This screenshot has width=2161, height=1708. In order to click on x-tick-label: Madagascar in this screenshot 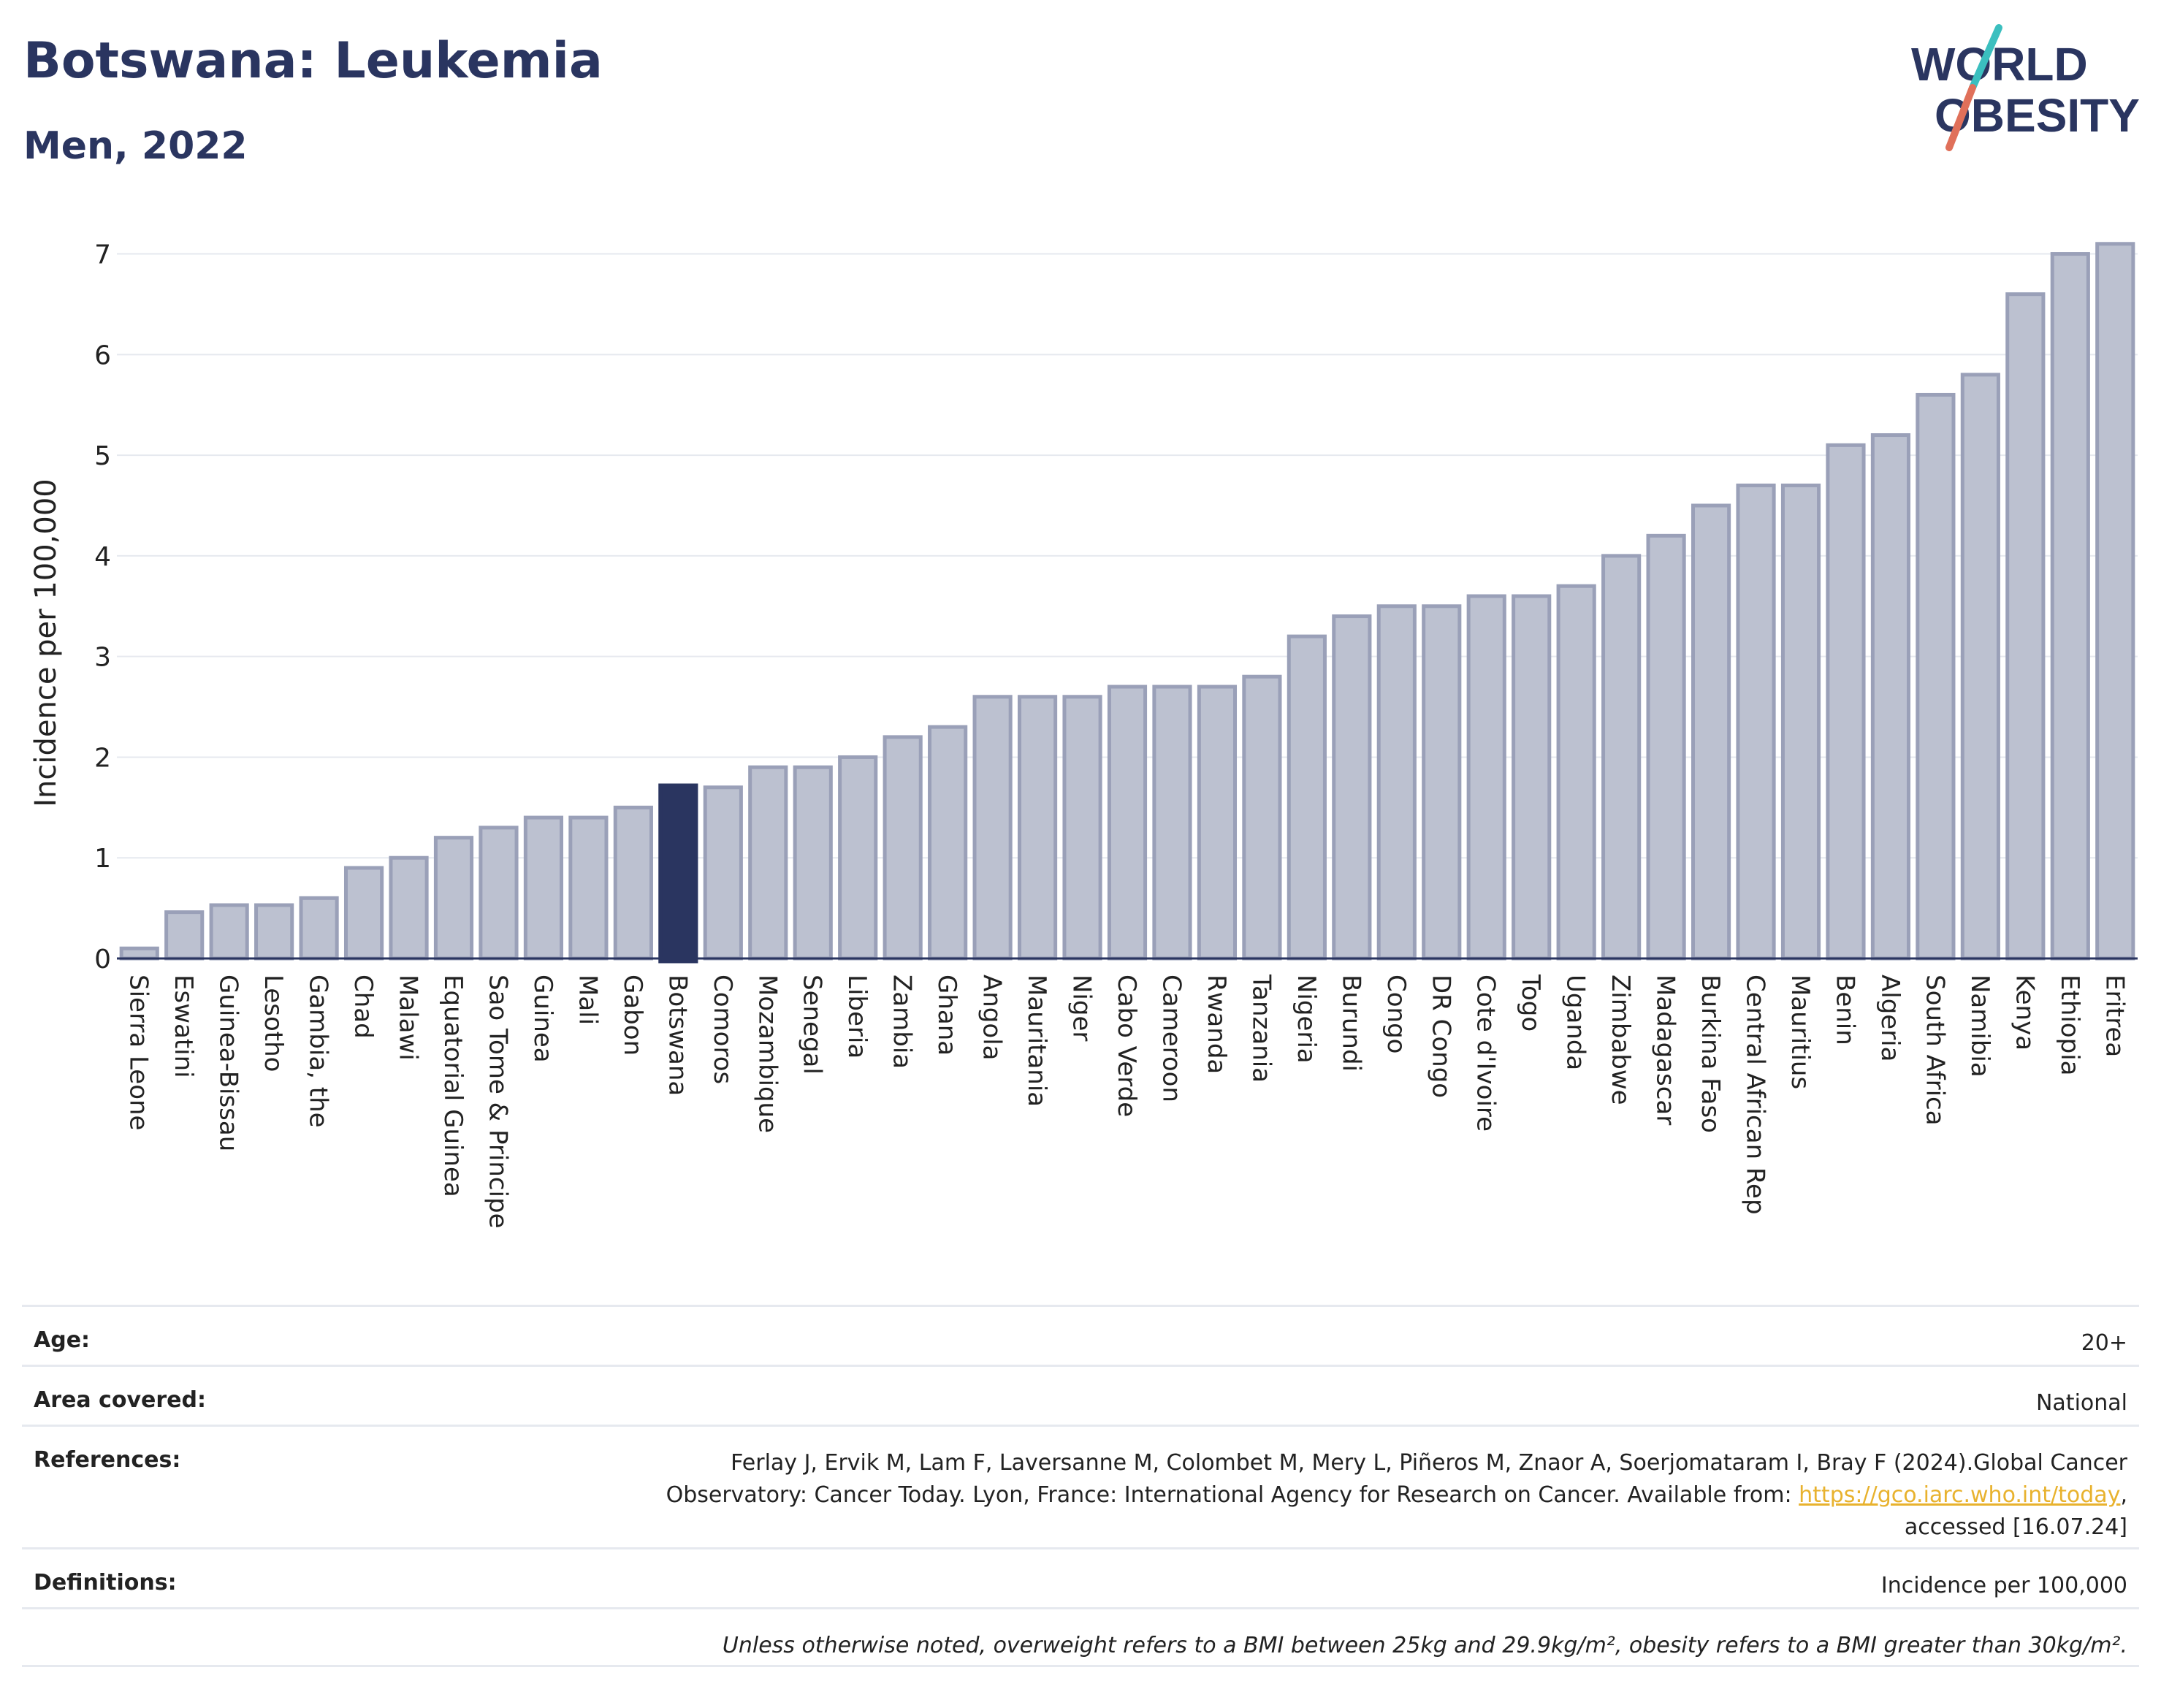, I will do `click(1665, 1050)`.